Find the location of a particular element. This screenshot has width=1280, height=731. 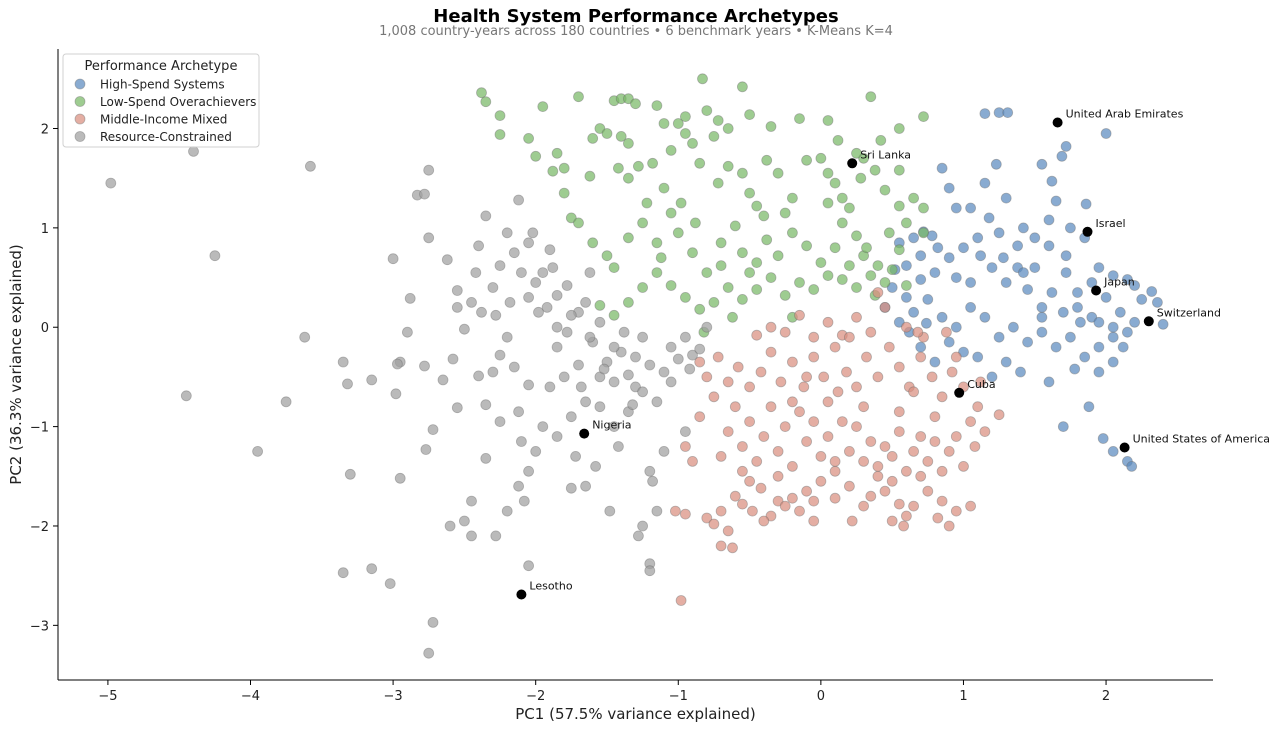

legend-label: High-Spend Systems is located at coordinates (162, 85).